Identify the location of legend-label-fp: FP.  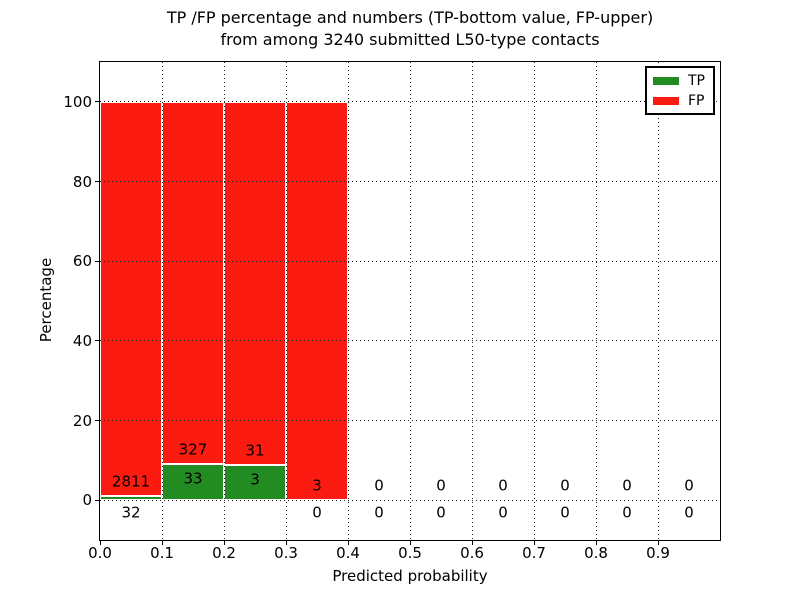
(696, 100).